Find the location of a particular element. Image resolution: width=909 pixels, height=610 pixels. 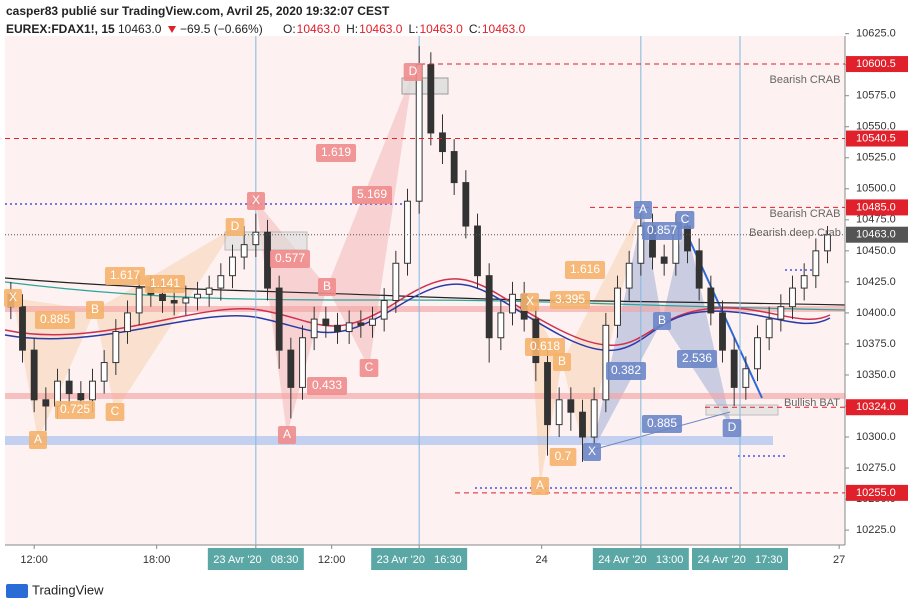

x-tick-label: 12:00 is located at coordinates (34, 560).